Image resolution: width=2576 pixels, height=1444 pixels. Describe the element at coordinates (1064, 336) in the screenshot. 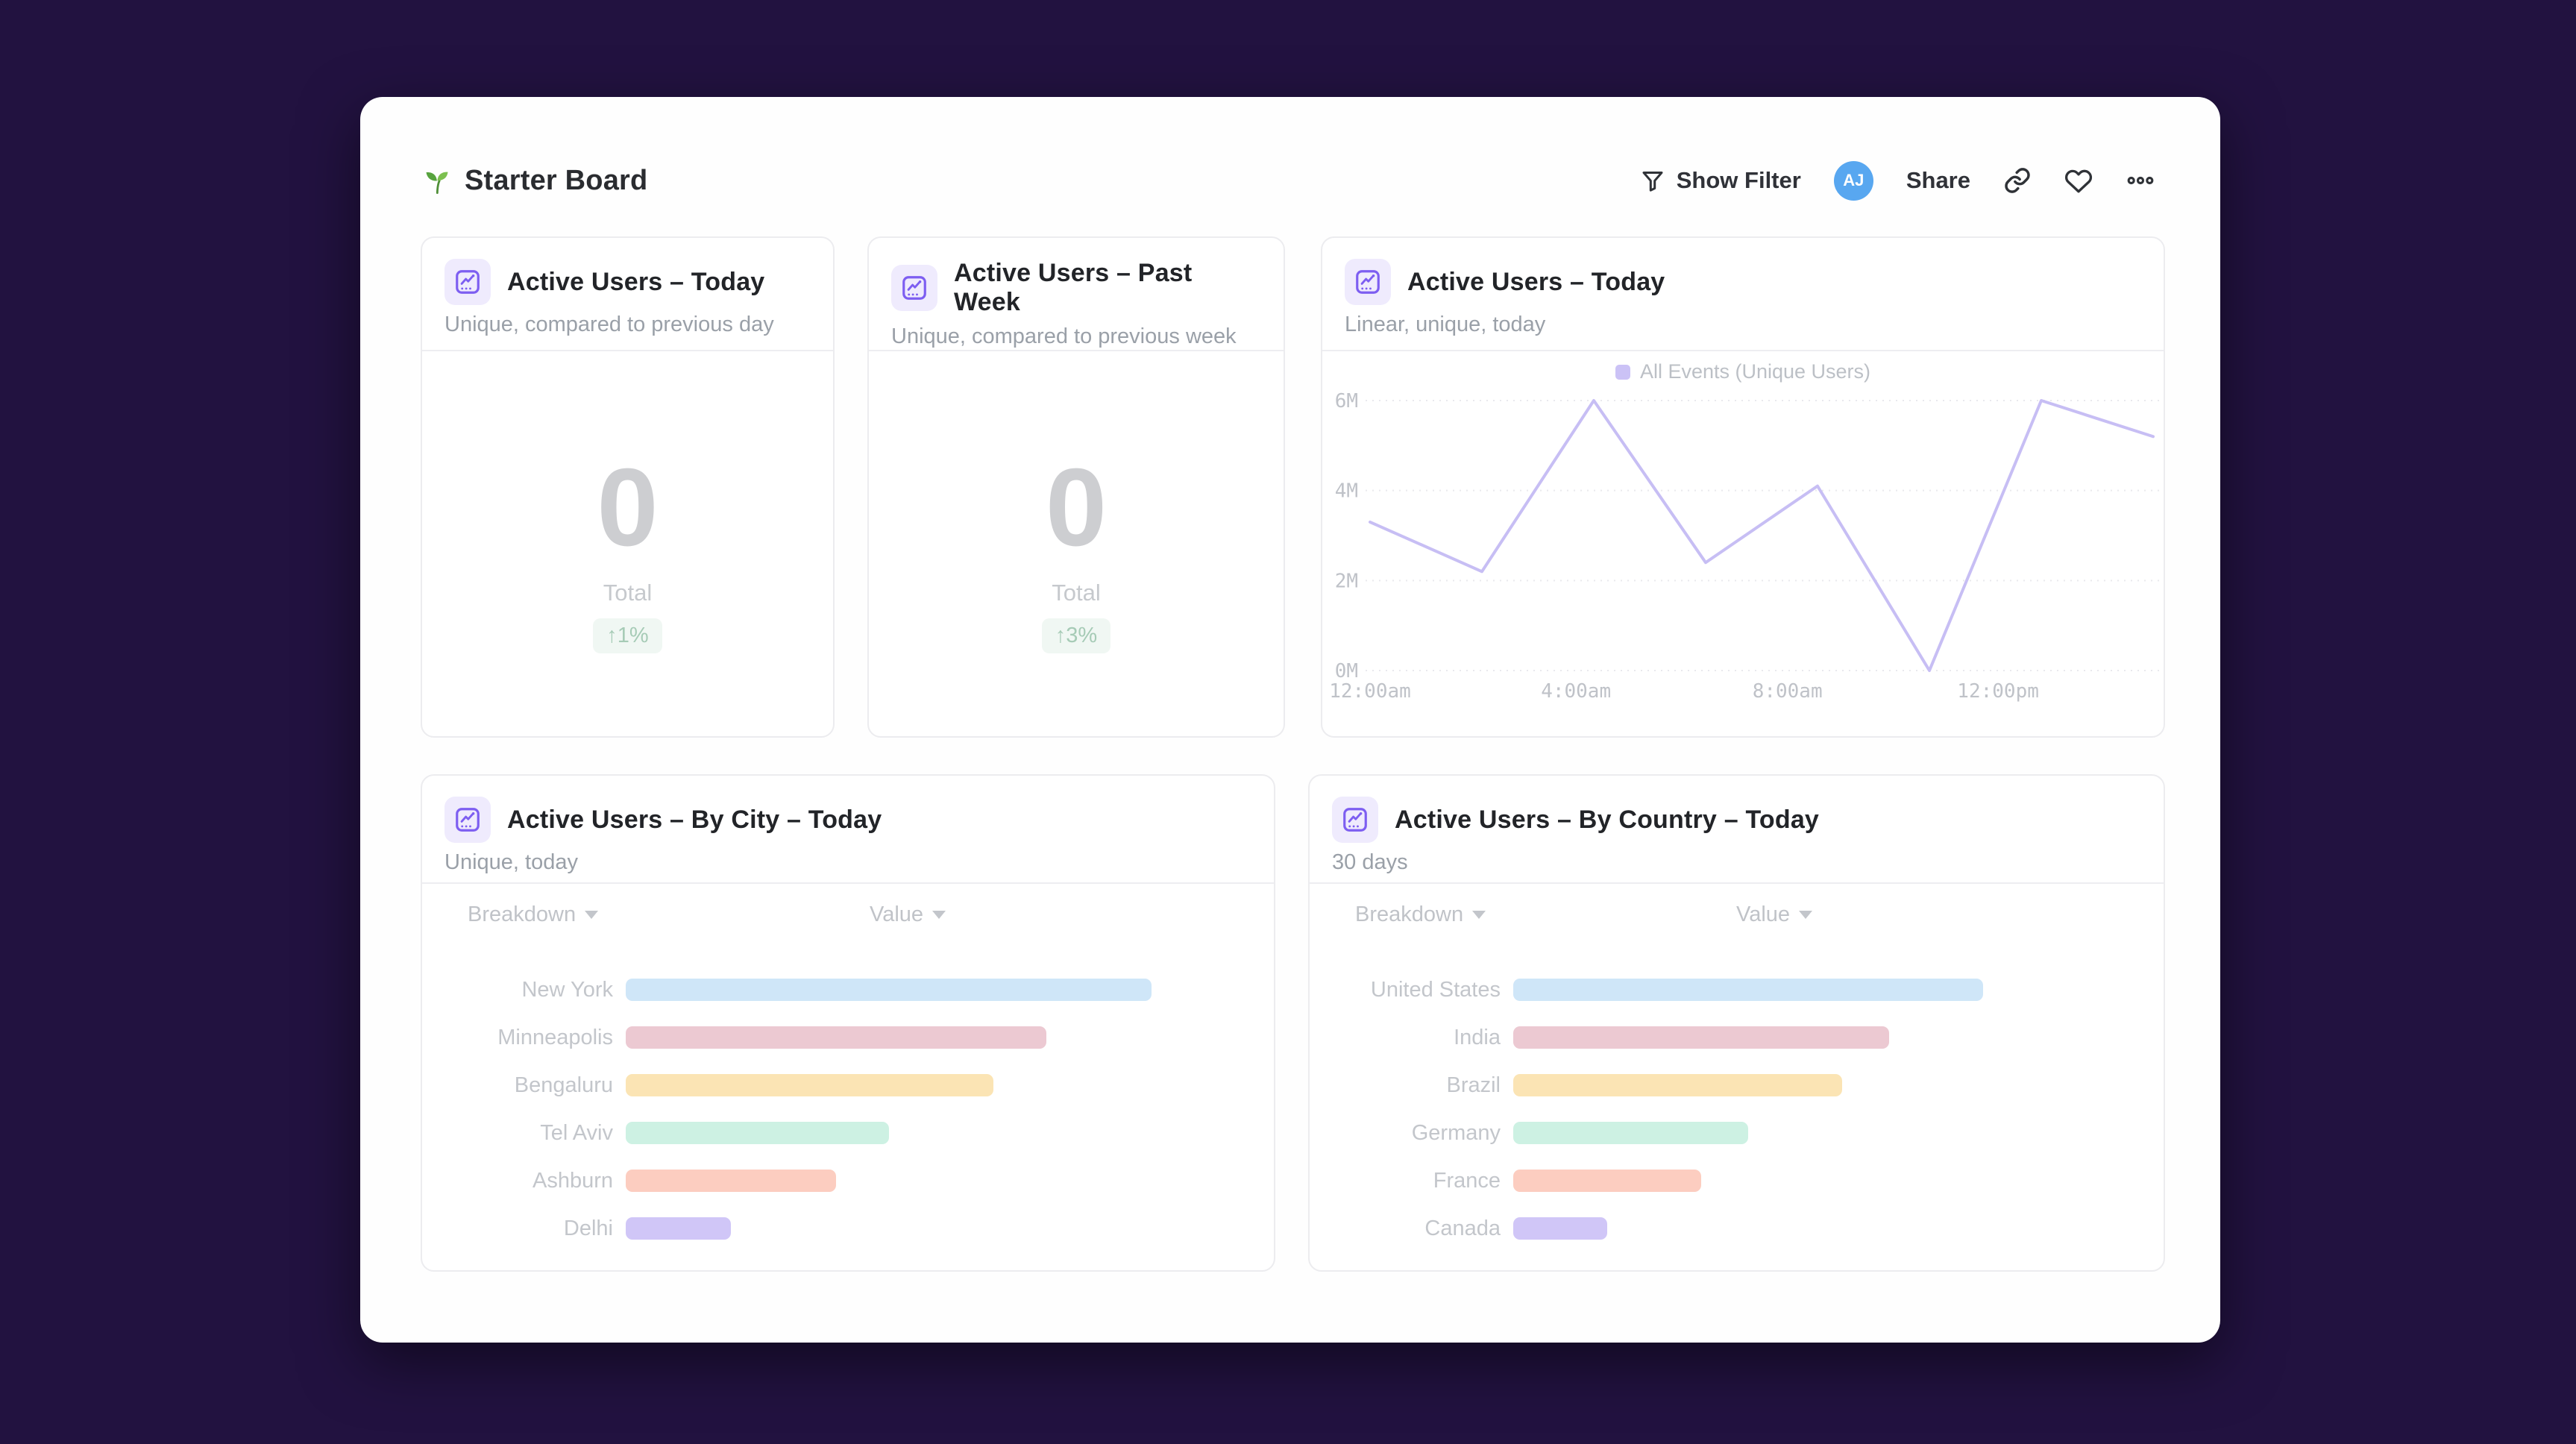

I see `card-subtitle: Unique, compared to previous week` at that location.